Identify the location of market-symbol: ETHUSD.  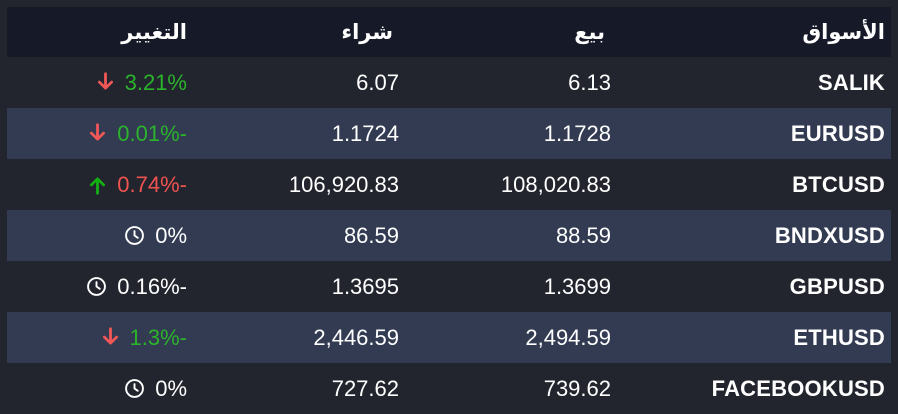
(839, 337).